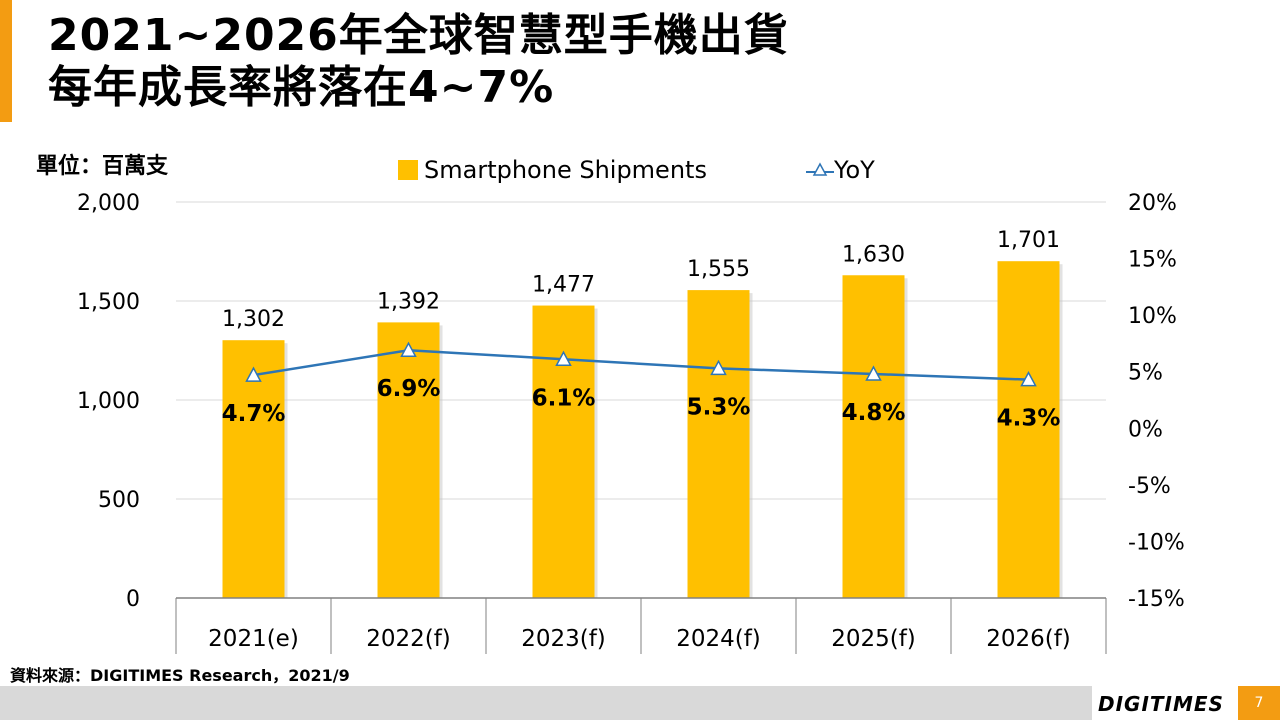  Describe the element at coordinates (565, 170) in the screenshot. I see `legend-shipments-label: Smartphone Shipments` at that location.